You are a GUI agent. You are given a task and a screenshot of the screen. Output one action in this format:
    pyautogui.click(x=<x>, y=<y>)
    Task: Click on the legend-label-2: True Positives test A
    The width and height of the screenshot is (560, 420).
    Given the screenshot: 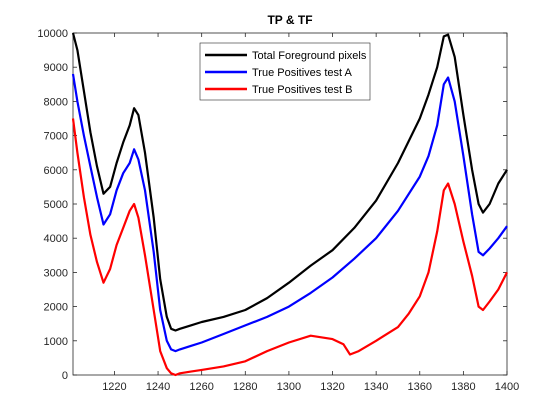 What is the action you would take?
    pyautogui.click(x=302, y=73)
    